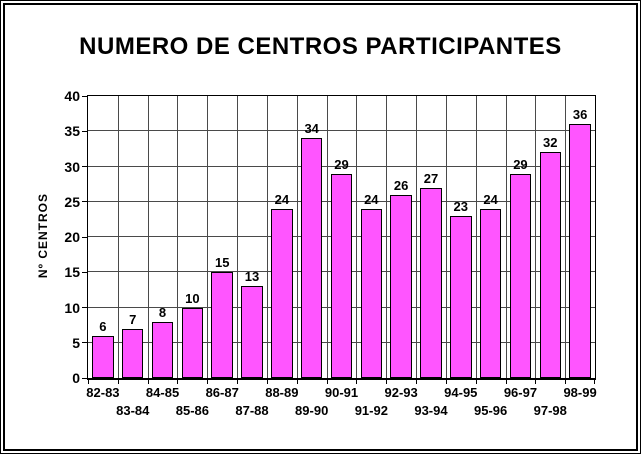  Describe the element at coordinates (461, 392) in the screenshot. I see `x-tick-label: 94-95` at that location.